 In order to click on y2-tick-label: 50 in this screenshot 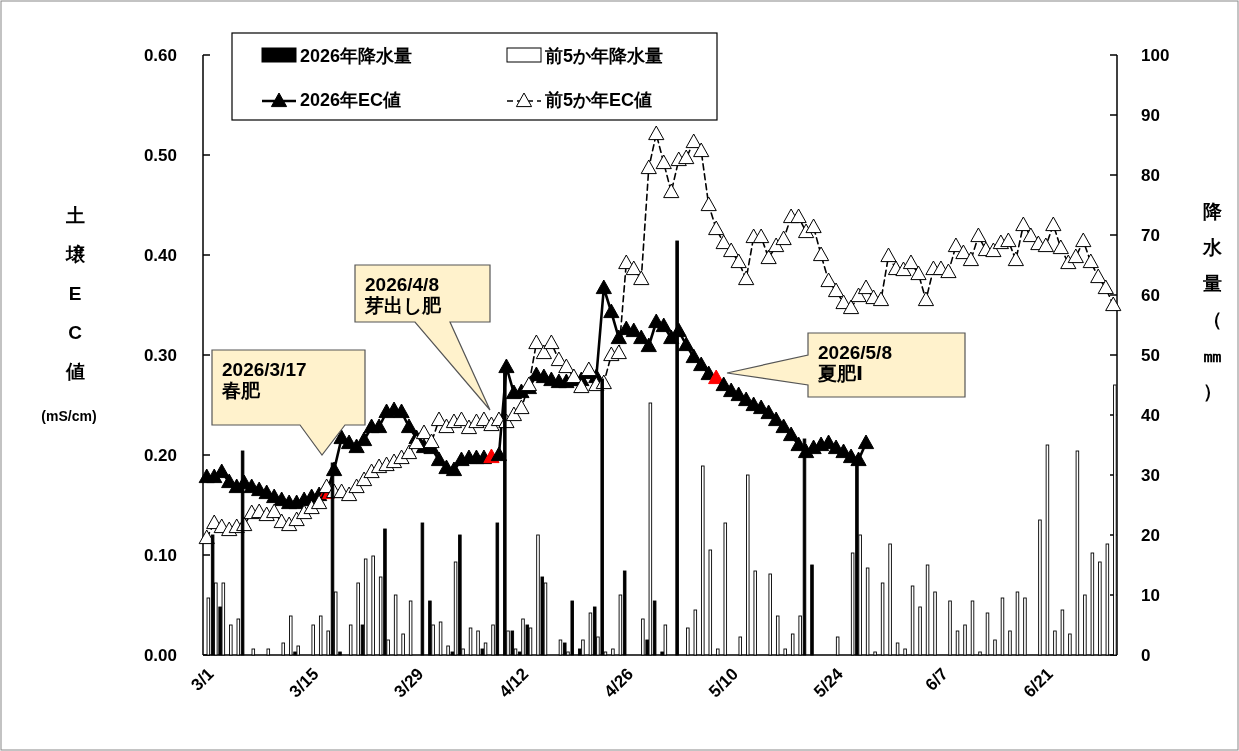, I will do `click(1150, 355)`.